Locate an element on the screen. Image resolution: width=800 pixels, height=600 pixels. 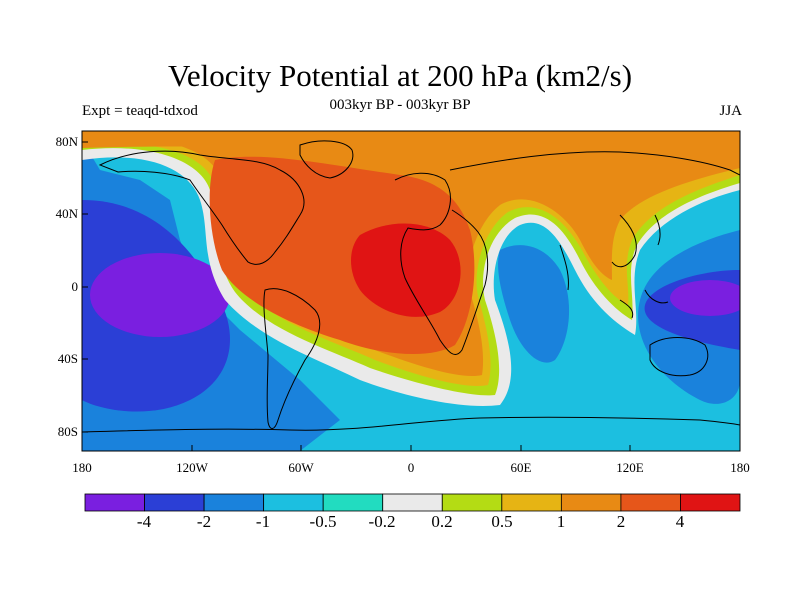
lon-label-0: 0 is located at coordinates (411, 467).